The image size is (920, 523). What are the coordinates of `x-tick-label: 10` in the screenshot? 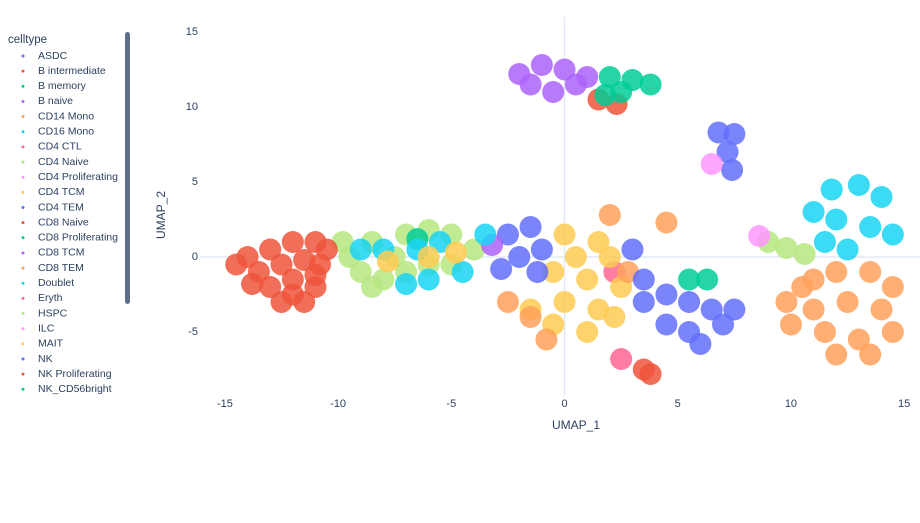 It's located at (791, 404).